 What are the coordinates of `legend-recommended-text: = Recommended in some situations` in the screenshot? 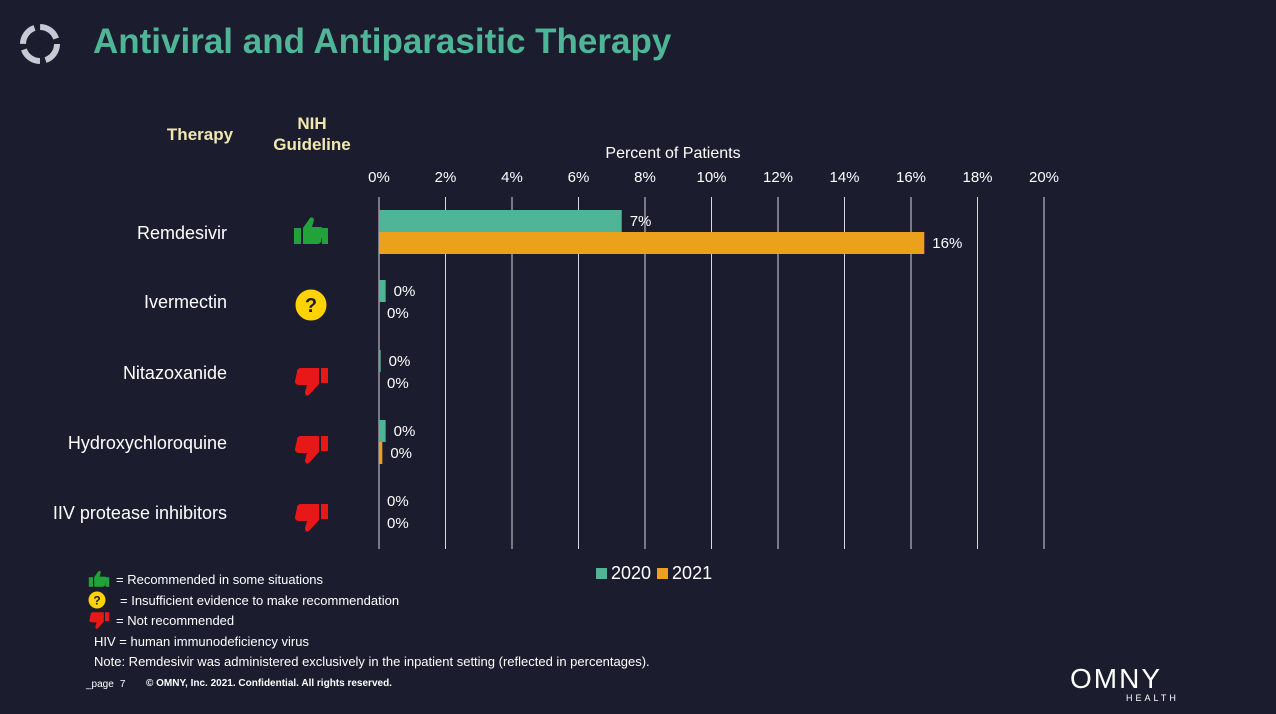 It's located at (220, 579).